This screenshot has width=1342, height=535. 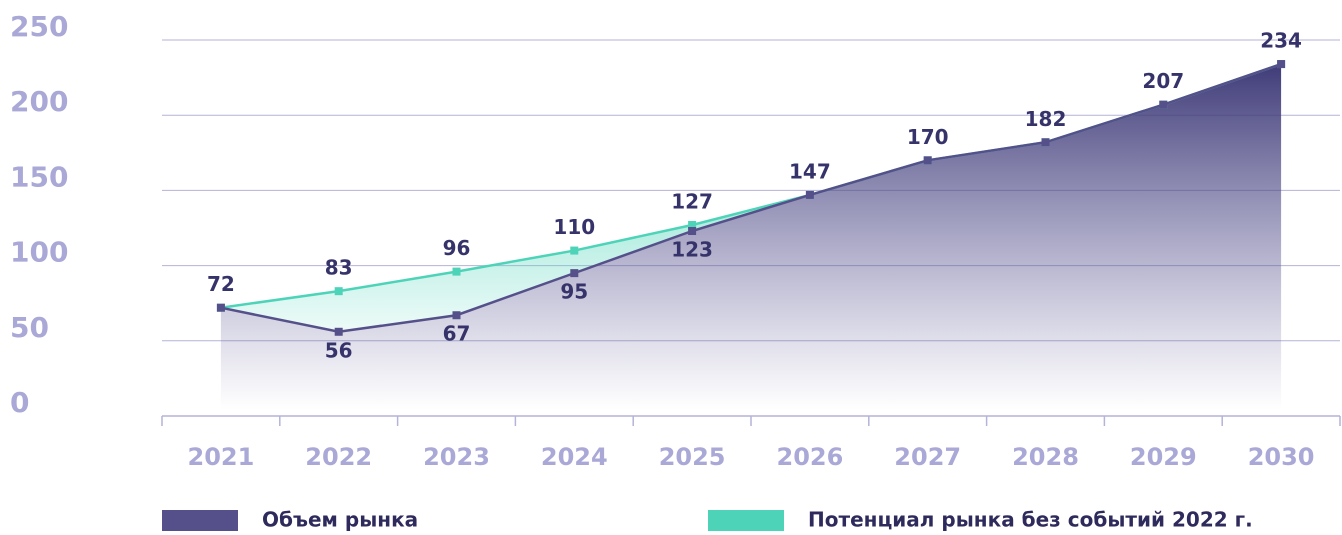 I want to click on y-tick-label: 250, so click(x=39, y=26).